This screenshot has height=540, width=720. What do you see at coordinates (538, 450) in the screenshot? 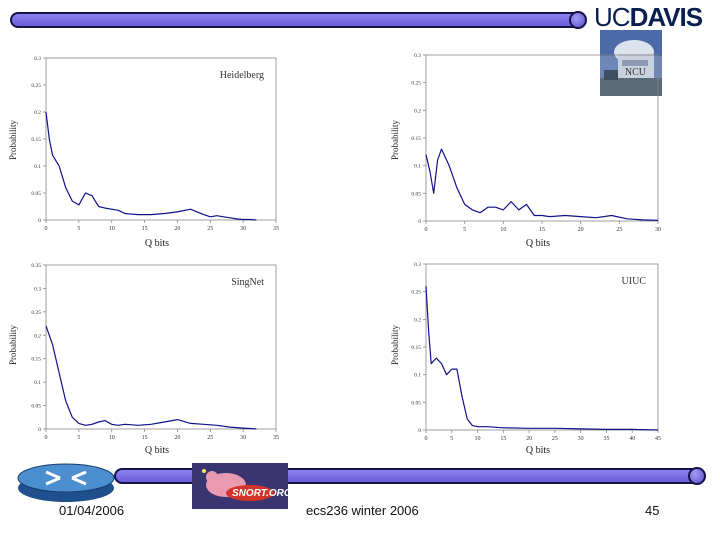
I see `chart-4-xlabel: Q bits` at bounding box center [538, 450].